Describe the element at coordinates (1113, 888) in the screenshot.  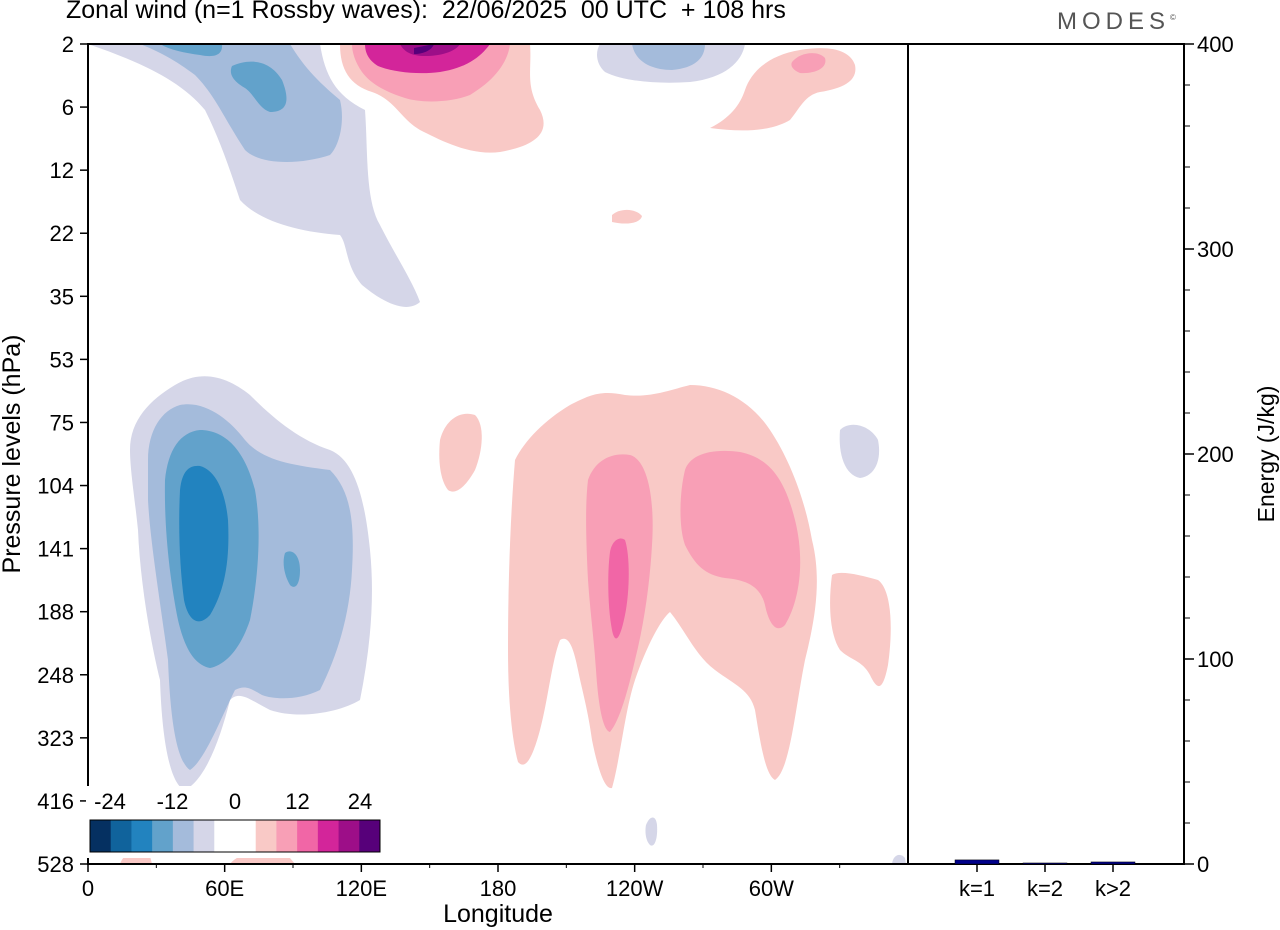
I see `bar-category-label: k>2` at that location.